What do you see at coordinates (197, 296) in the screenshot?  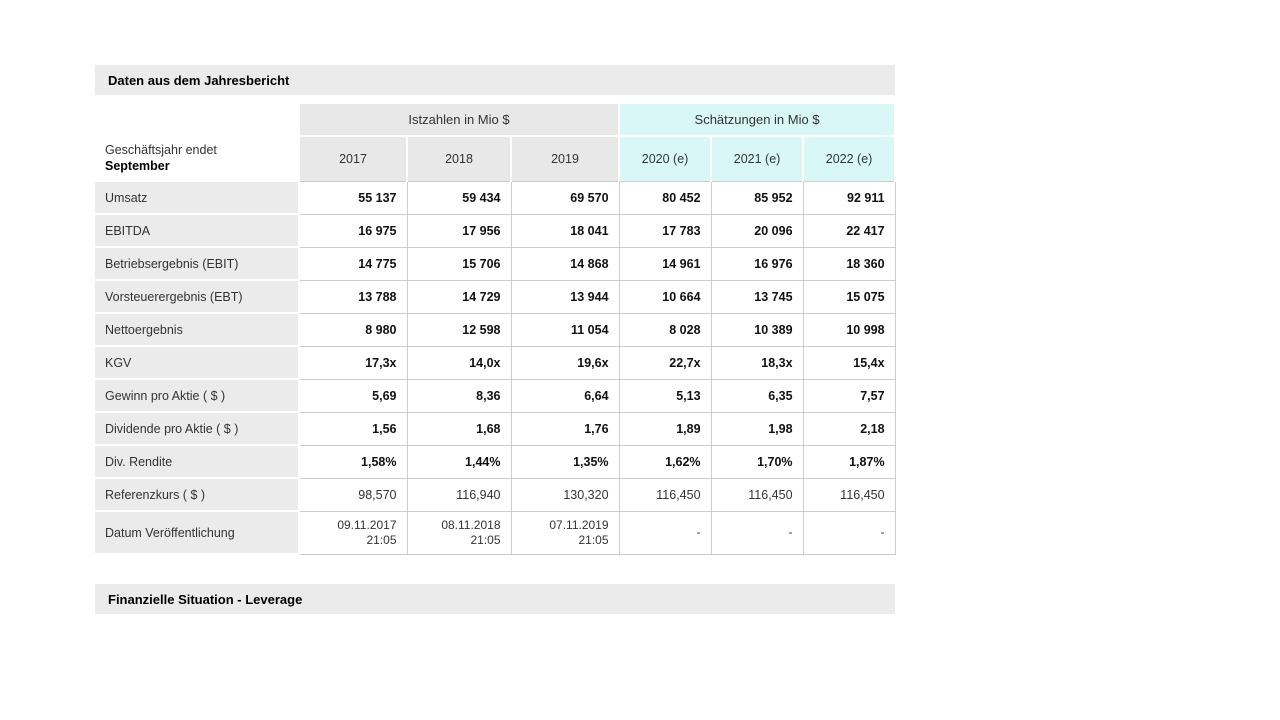 I see `row-label: Vorsteuerergebnis (EBT)` at bounding box center [197, 296].